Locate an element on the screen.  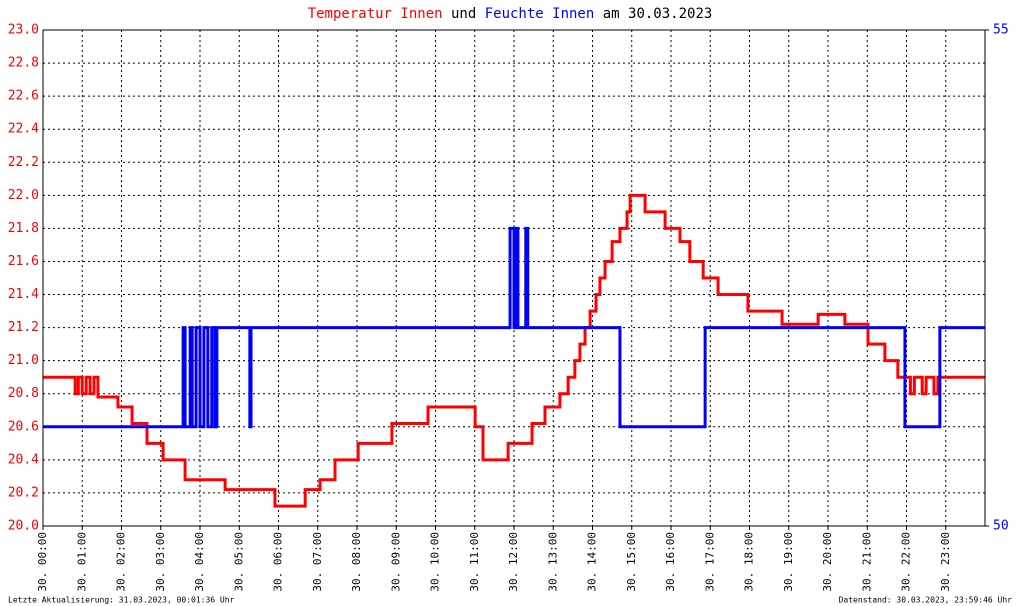
x-tick-label: 30. 02:00 is located at coordinates (121, 562).